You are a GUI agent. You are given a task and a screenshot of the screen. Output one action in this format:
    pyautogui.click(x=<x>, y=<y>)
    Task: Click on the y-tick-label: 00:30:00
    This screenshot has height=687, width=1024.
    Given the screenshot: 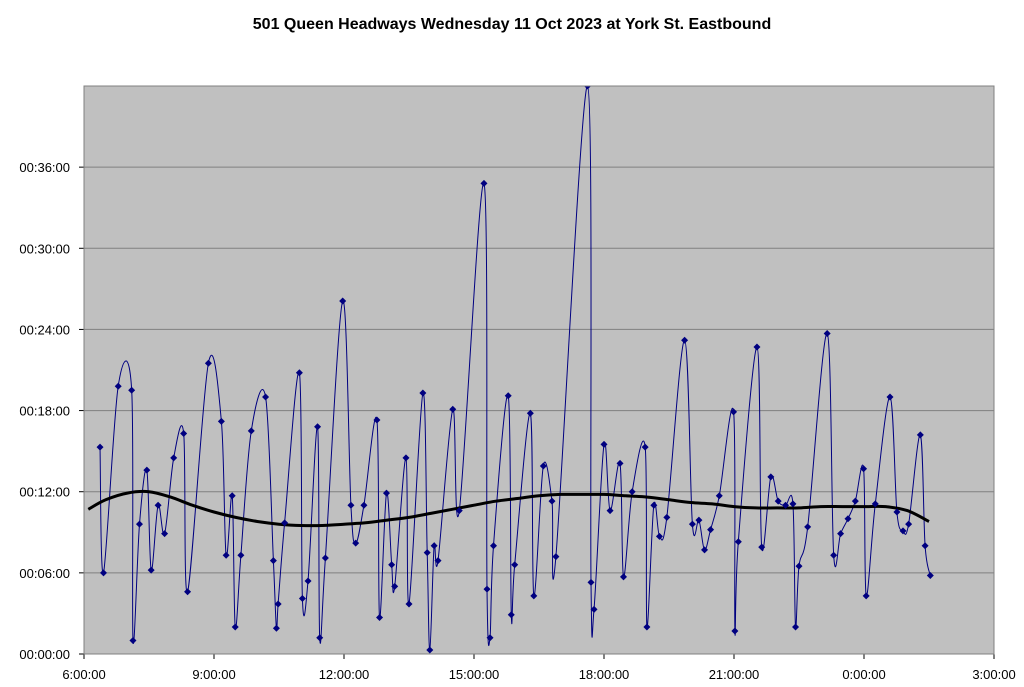 What is the action you would take?
    pyautogui.click(x=44, y=248)
    